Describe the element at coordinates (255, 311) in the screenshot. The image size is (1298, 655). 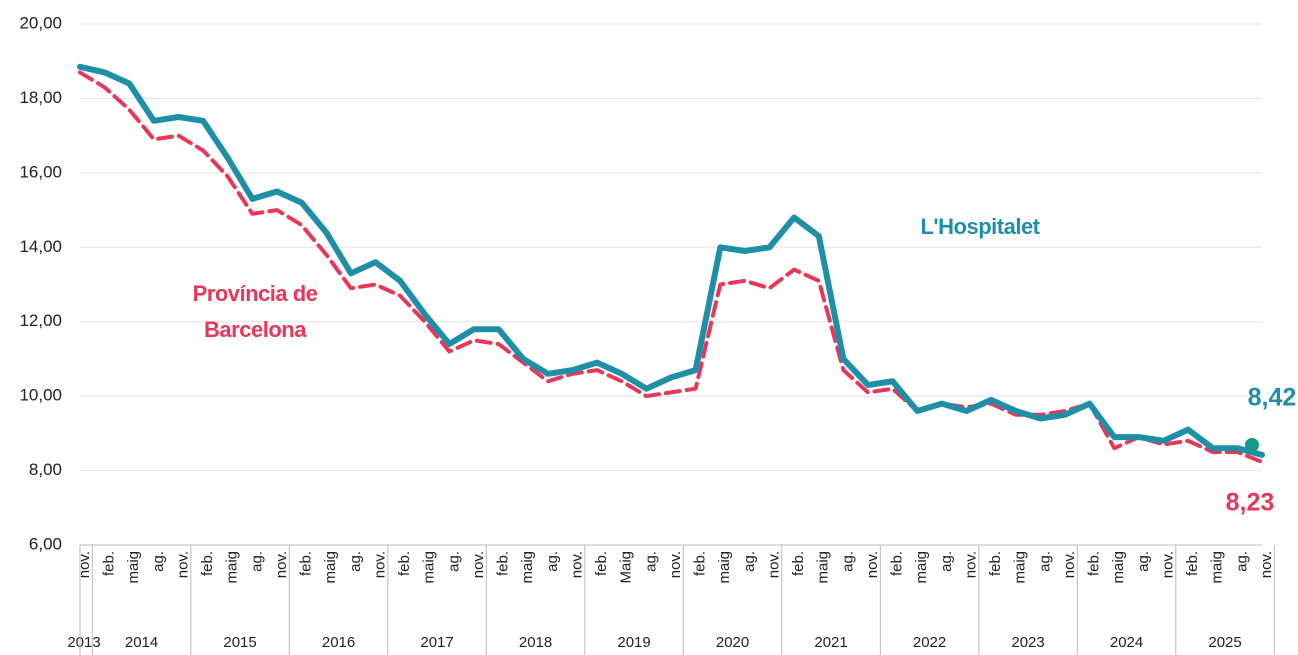
I see `series-label: Província de Barcelona` at that location.